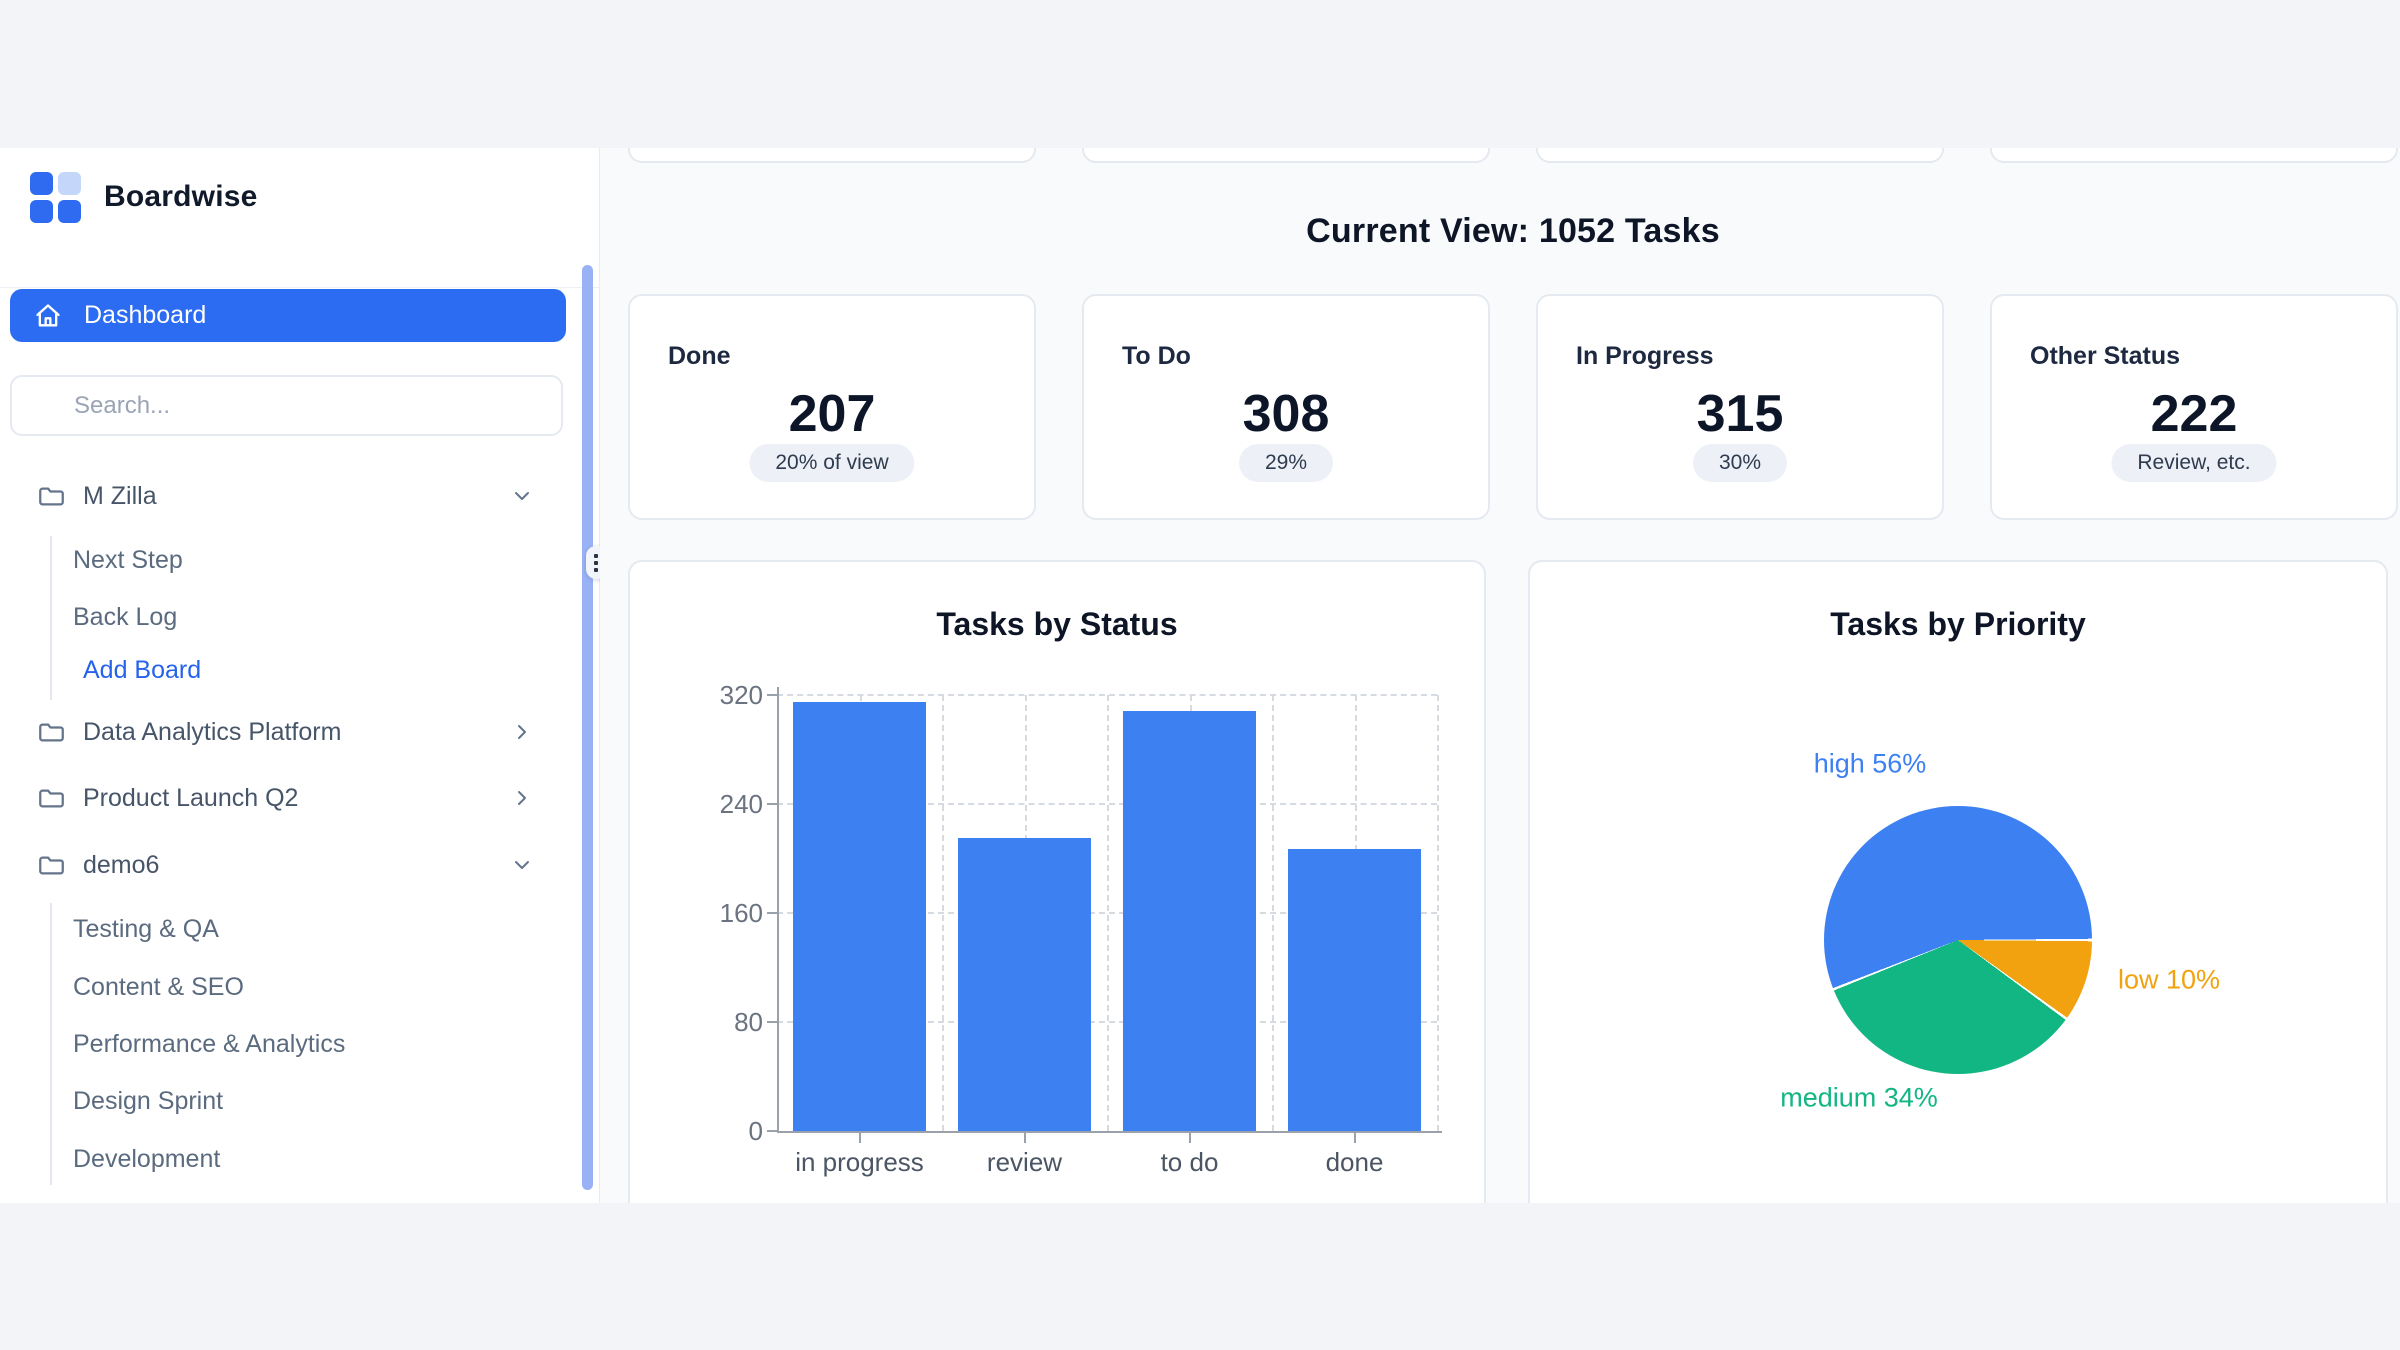  I want to click on current-view-heading: Current View: 1052 Tasks, so click(1513, 231).